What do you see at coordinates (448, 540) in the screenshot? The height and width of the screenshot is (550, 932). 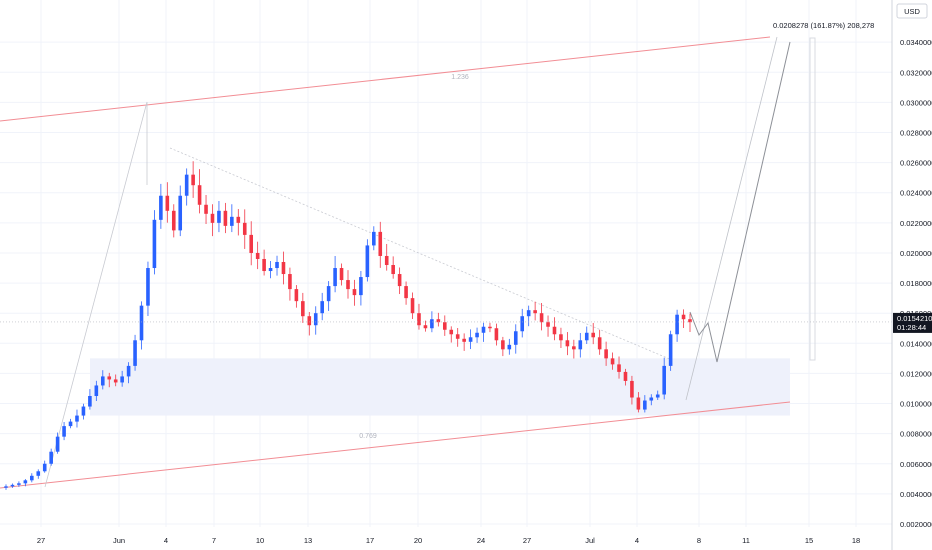 I see `time-axis: 27 Jun 4 7 10 13 17 20 24 27 Jul 4 8 11 15 18` at bounding box center [448, 540].